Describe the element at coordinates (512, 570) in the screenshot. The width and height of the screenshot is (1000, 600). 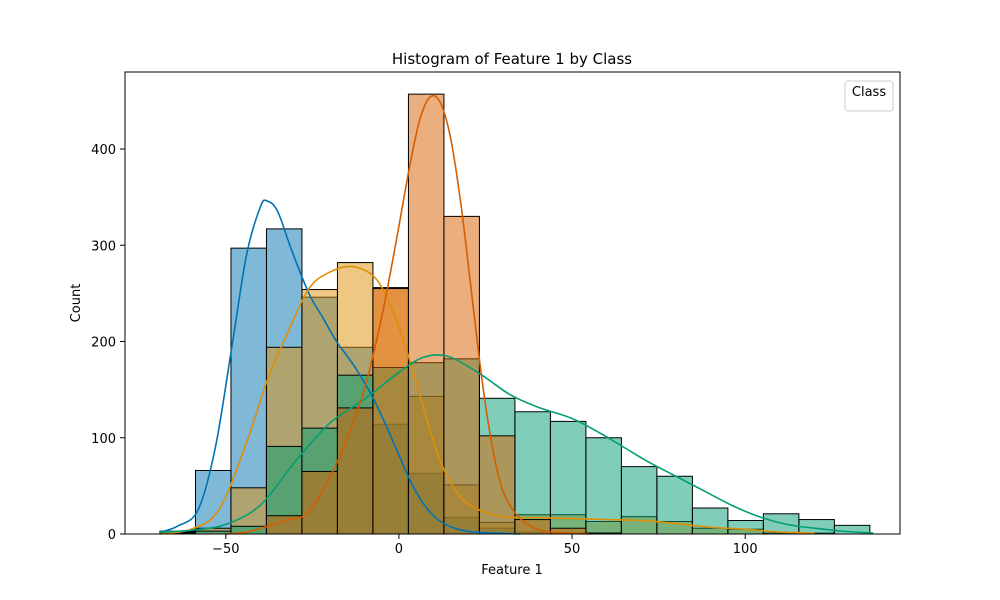
I see `x-axis-label: Feature 1` at that location.